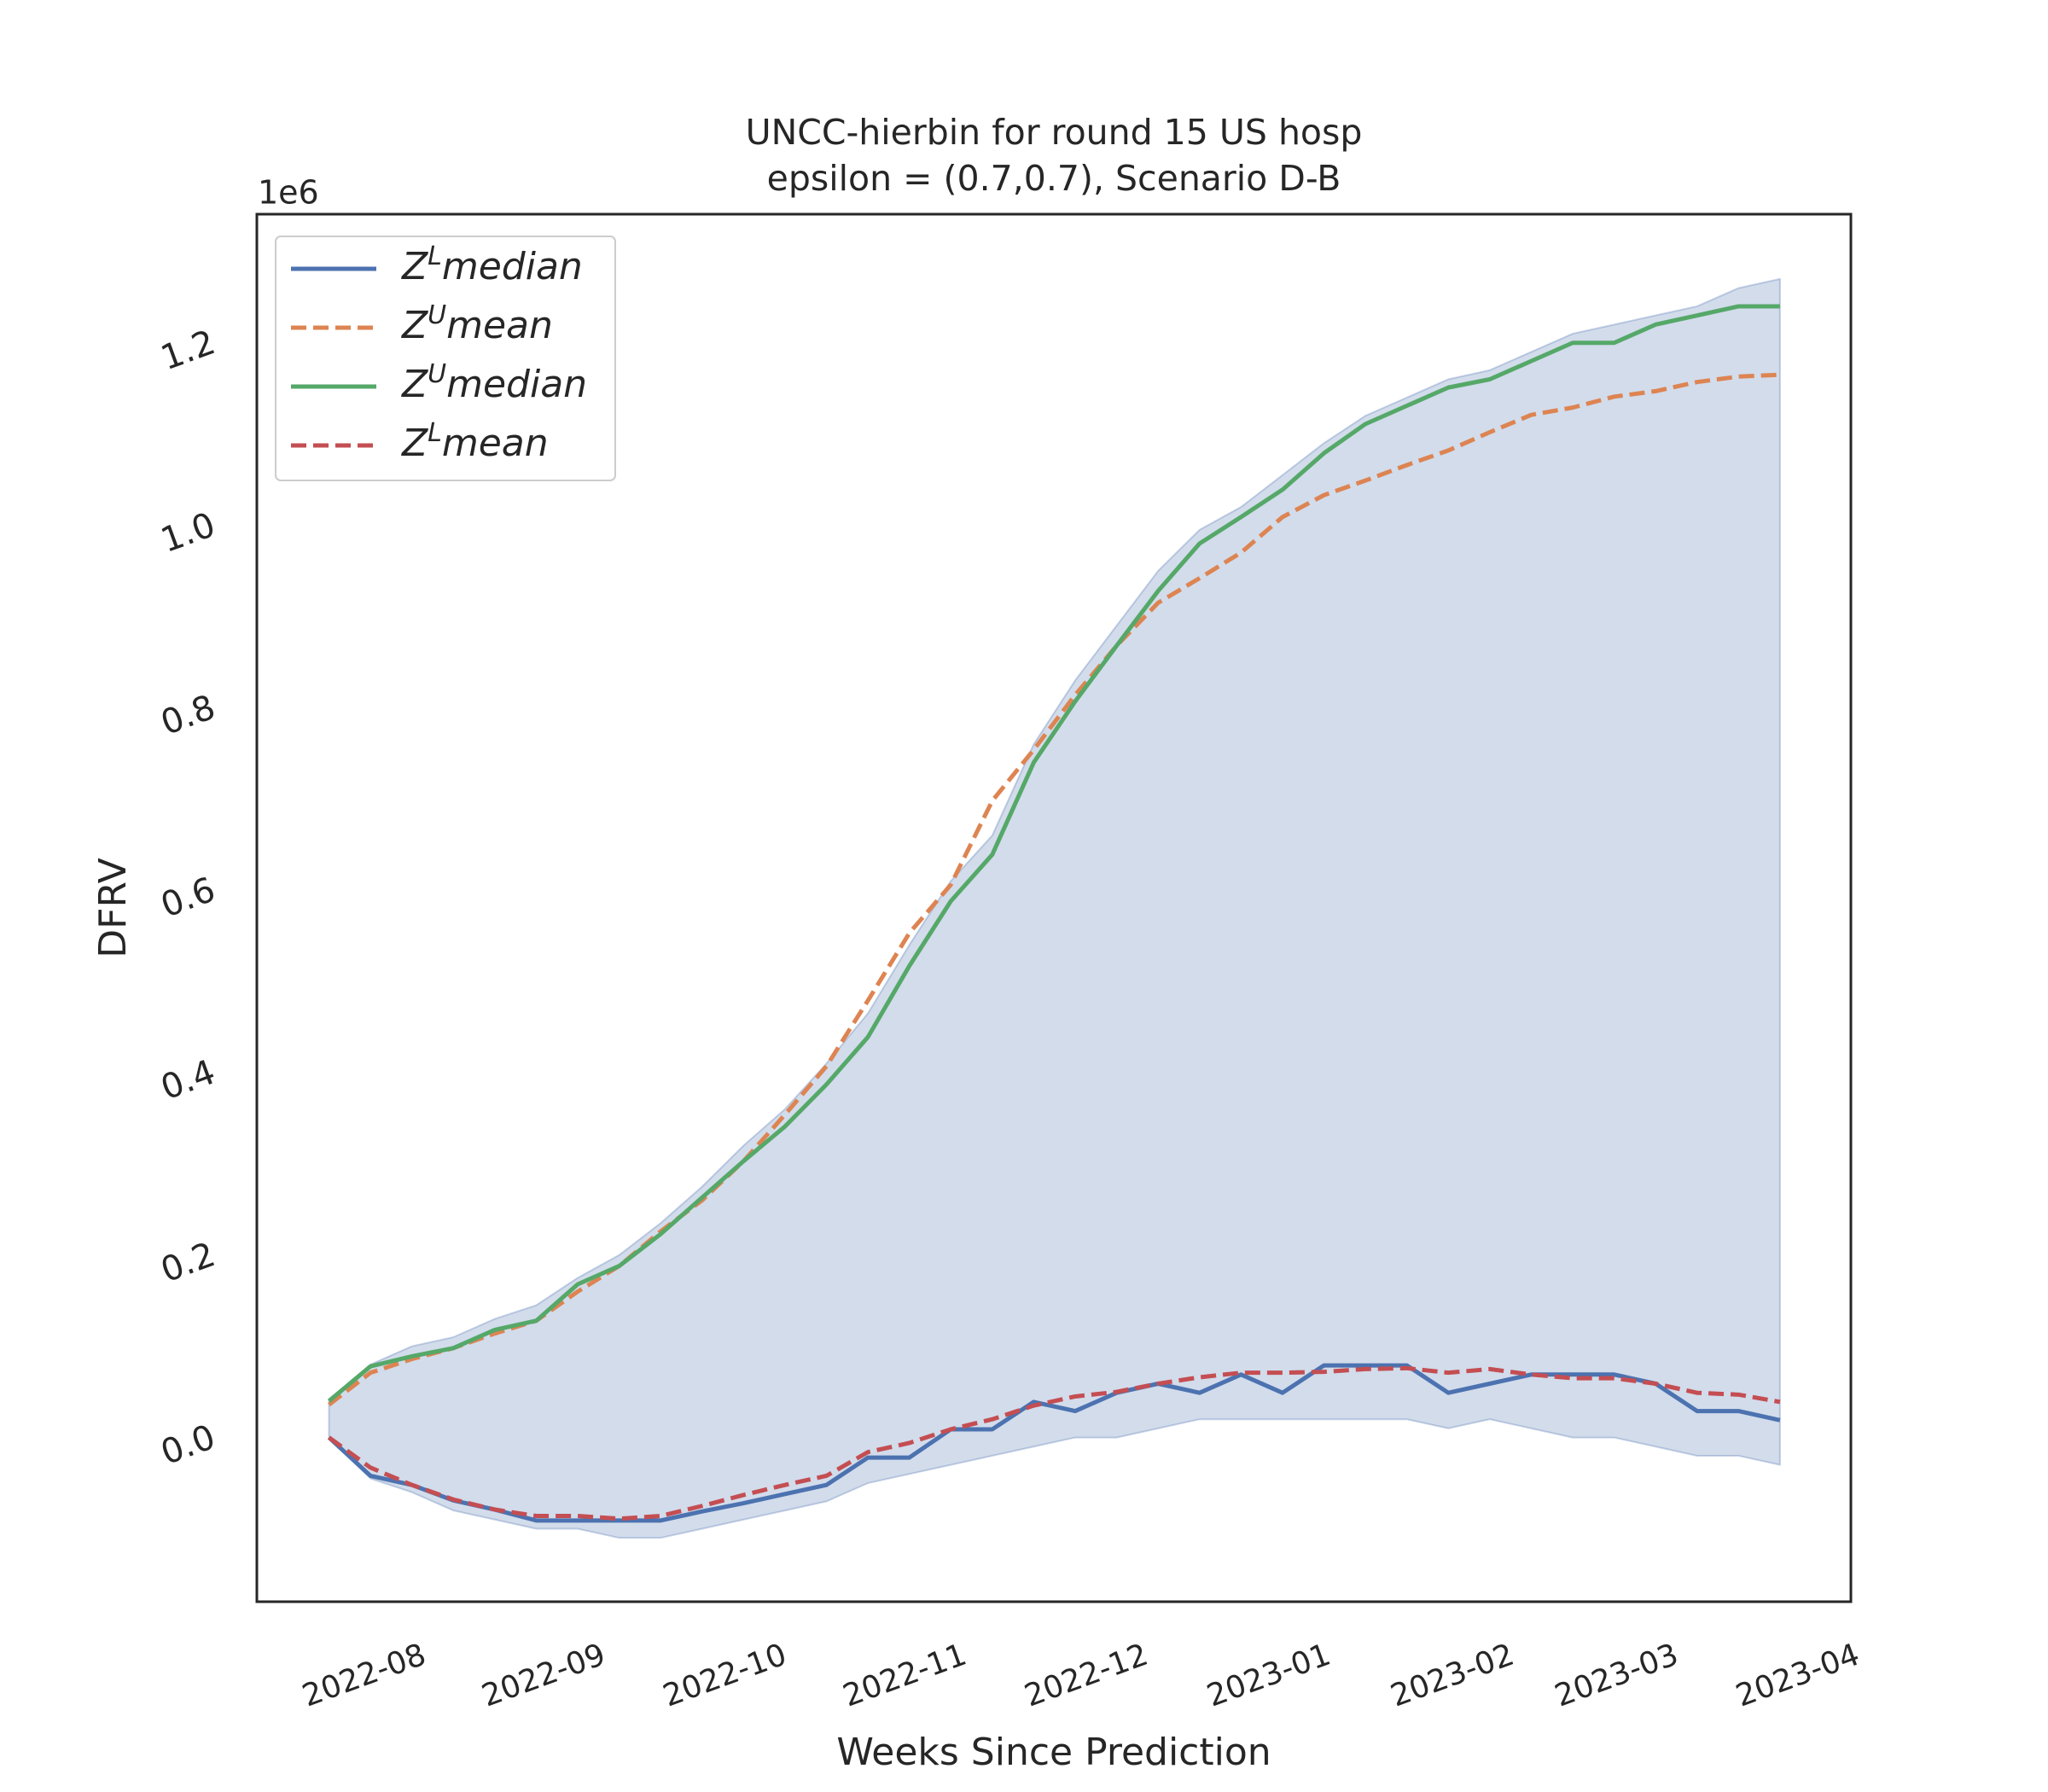  I want to click on legend-box, so click(446, 358).